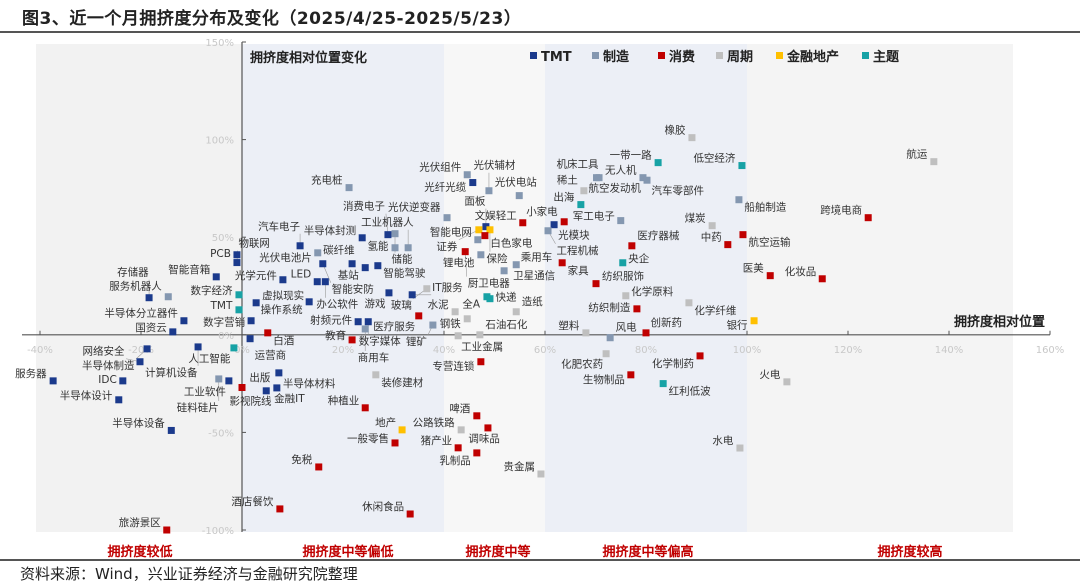 The width and height of the screenshot is (1080, 587). What do you see at coordinates (505, 297) in the screenshot?
I see `point-label: 快递` at bounding box center [505, 297].